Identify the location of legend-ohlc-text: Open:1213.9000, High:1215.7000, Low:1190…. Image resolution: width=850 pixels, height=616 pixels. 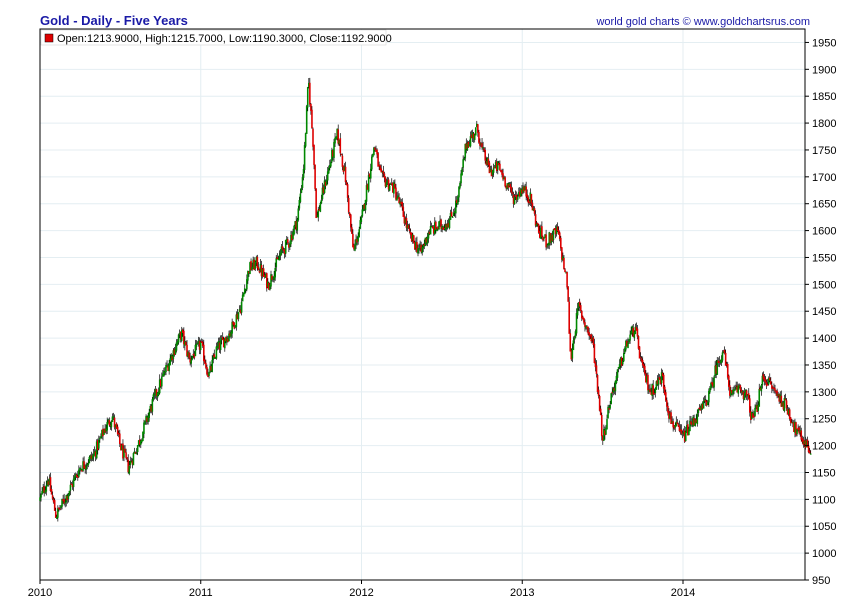
(224, 39).